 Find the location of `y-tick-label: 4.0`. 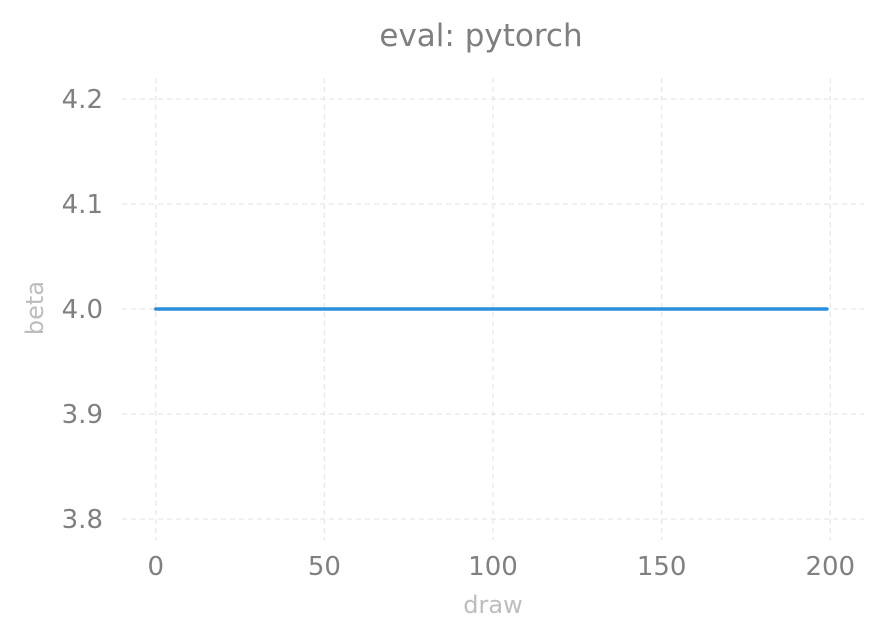

y-tick-label: 4.0 is located at coordinates (82, 310).